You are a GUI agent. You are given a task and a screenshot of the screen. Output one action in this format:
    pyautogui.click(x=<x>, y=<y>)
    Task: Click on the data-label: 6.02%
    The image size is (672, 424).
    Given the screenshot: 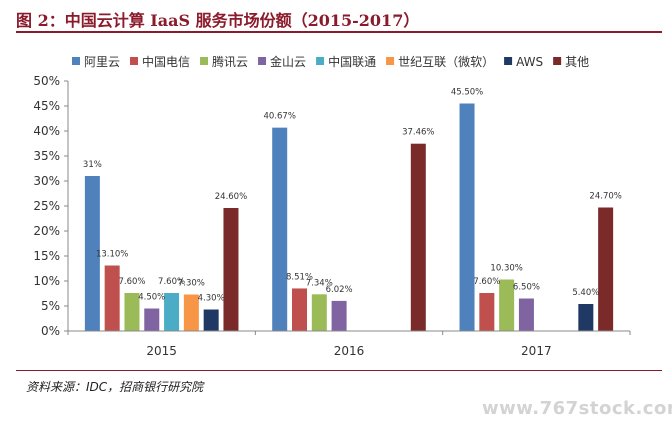 What is the action you would take?
    pyautogui.click(x=339, y=290)
    